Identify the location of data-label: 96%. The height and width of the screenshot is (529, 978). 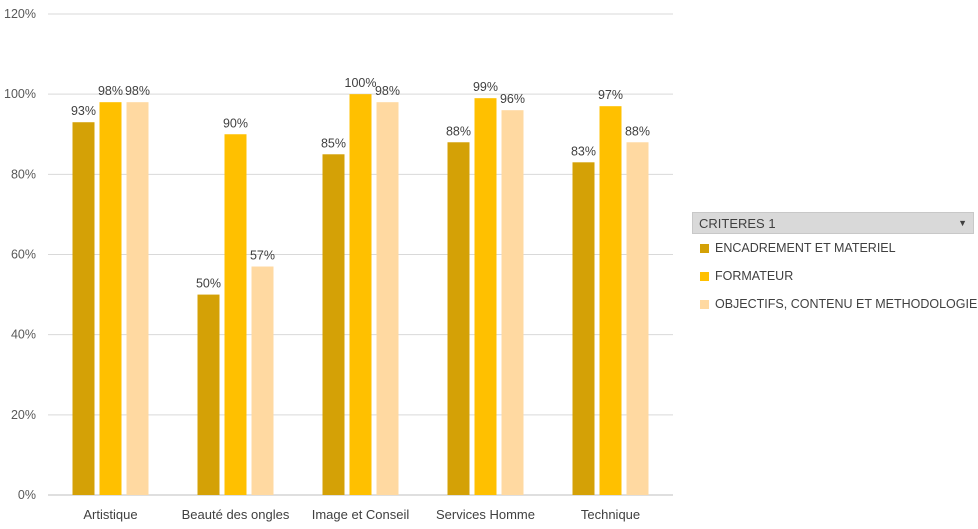
(512, 99).